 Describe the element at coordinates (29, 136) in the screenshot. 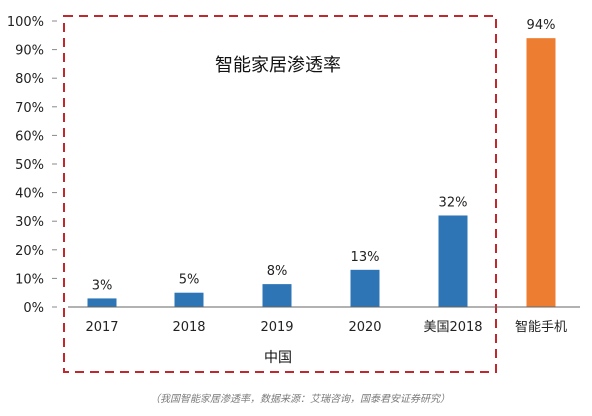

I see `y-tick-label: 60%` at that location.